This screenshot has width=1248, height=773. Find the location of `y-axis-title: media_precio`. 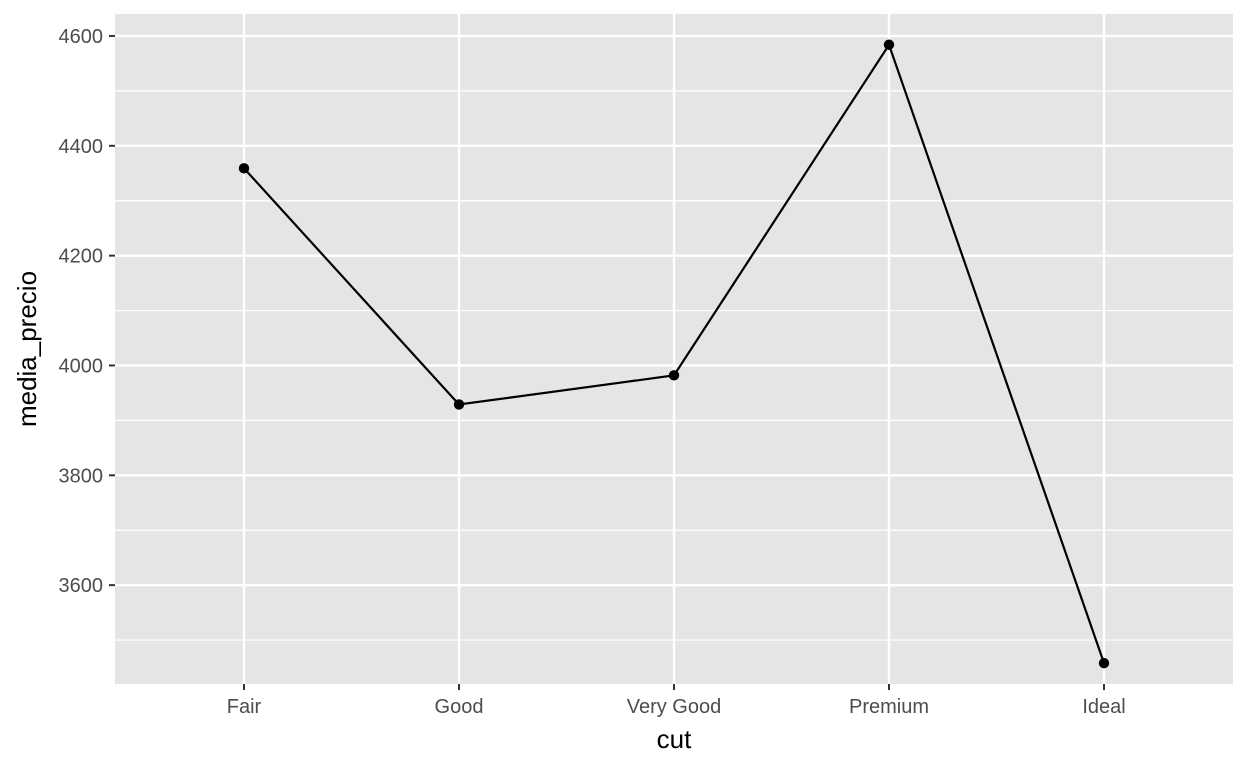

y-axis-title: media_precio is located at coordinates (27, 349).